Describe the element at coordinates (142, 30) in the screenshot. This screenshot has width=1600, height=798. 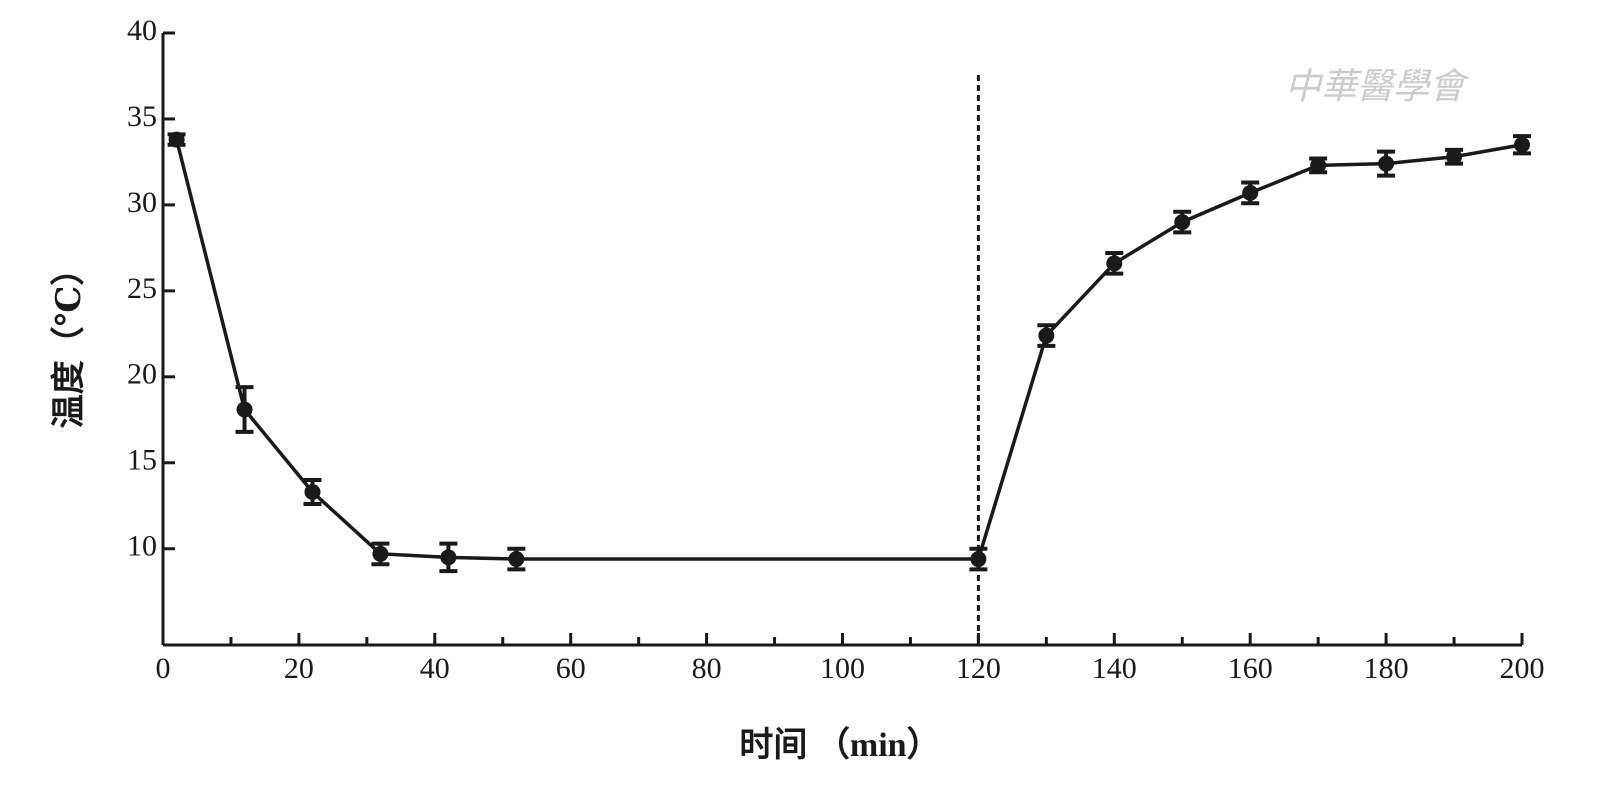
I see `y-tick-label: 40` at that location.